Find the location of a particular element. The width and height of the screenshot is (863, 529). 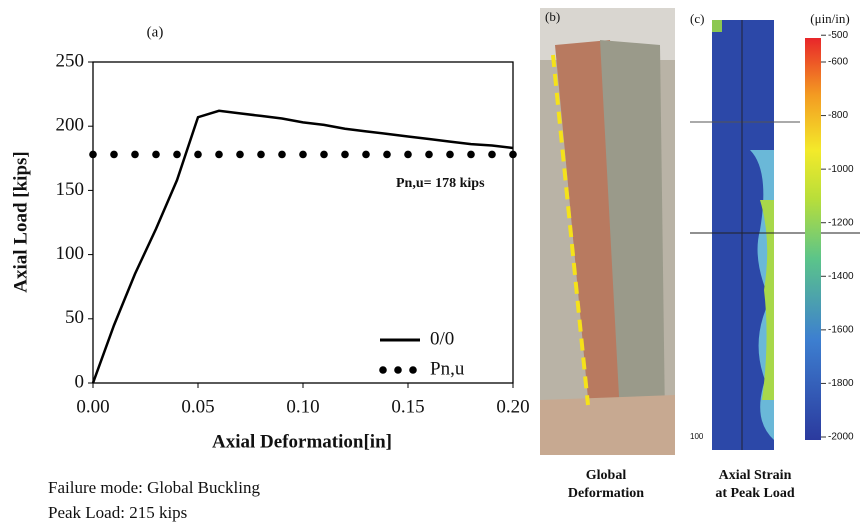

panel-label: (b) is located at coordinates (552, 16).